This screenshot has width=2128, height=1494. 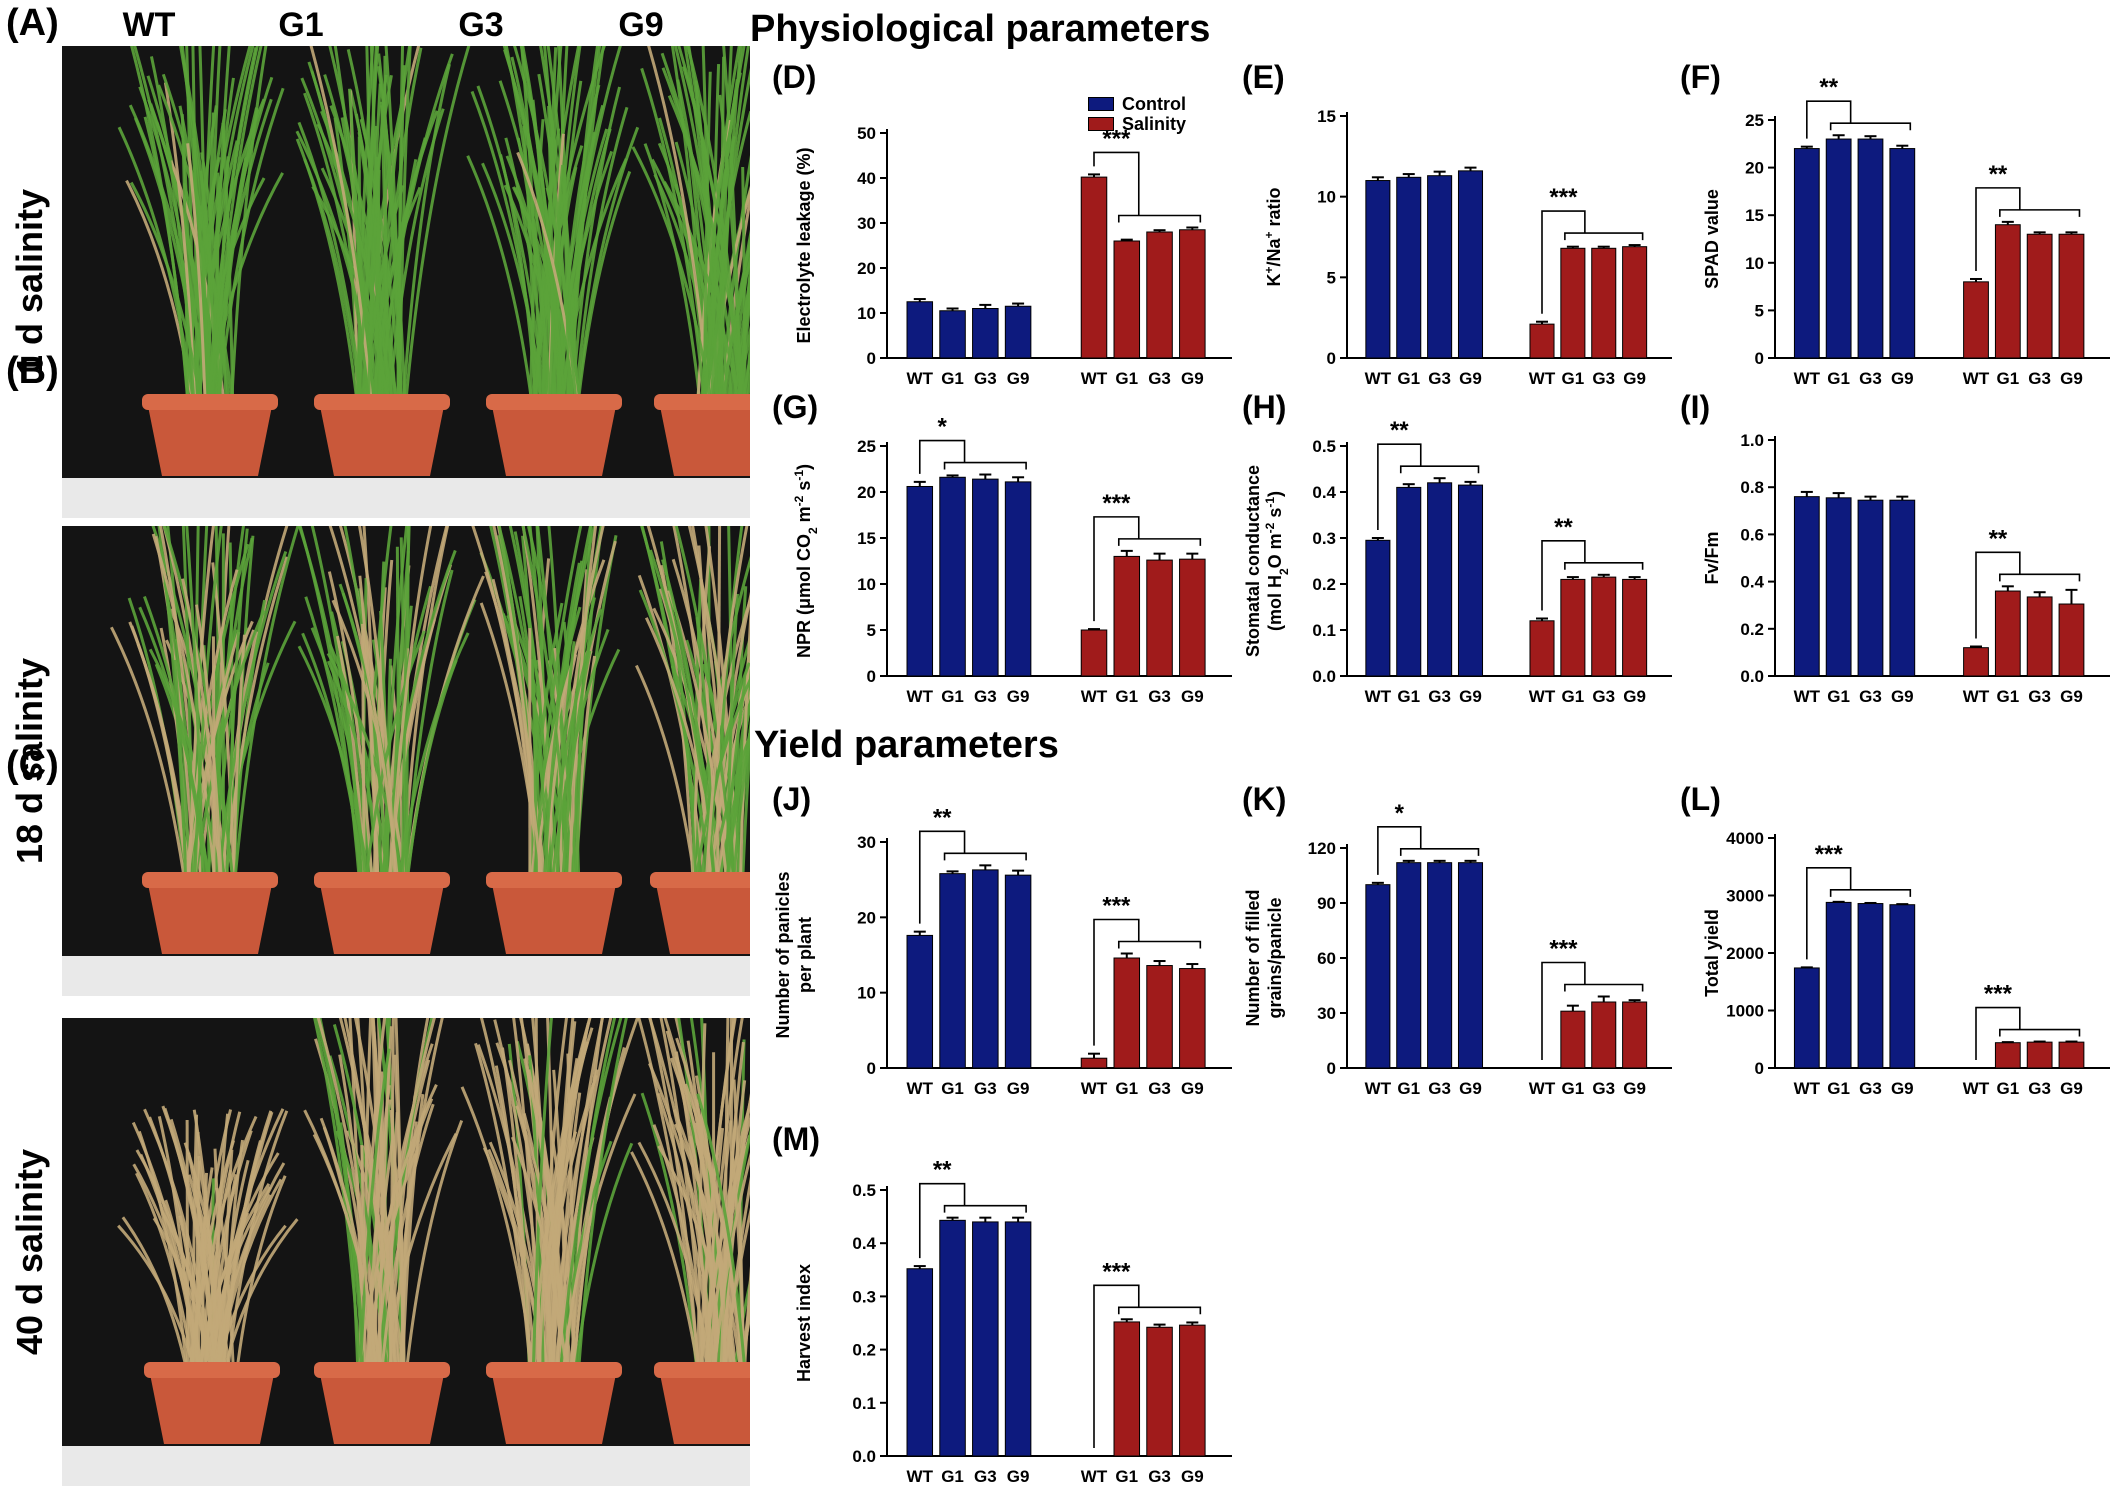 What do you see at coordinates (1752, 440) in the screenshot?
I see `y-tick-label: 1.0` at bounding box center [1752, 440].